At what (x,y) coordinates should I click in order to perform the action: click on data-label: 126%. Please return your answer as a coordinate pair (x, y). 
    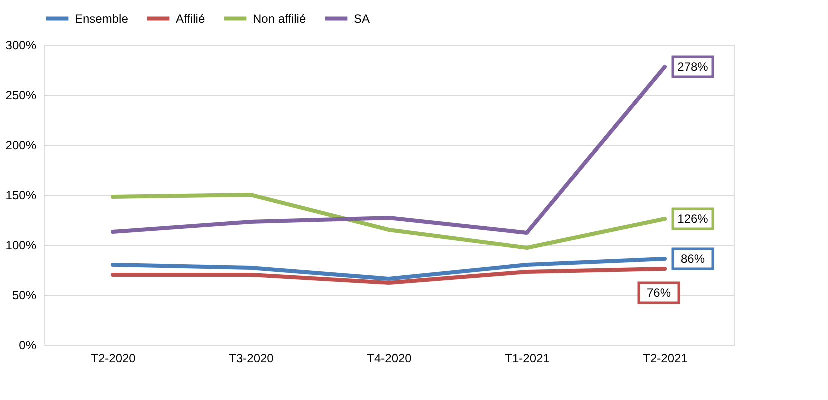
    Looking at the image, I should click on (693, 219).